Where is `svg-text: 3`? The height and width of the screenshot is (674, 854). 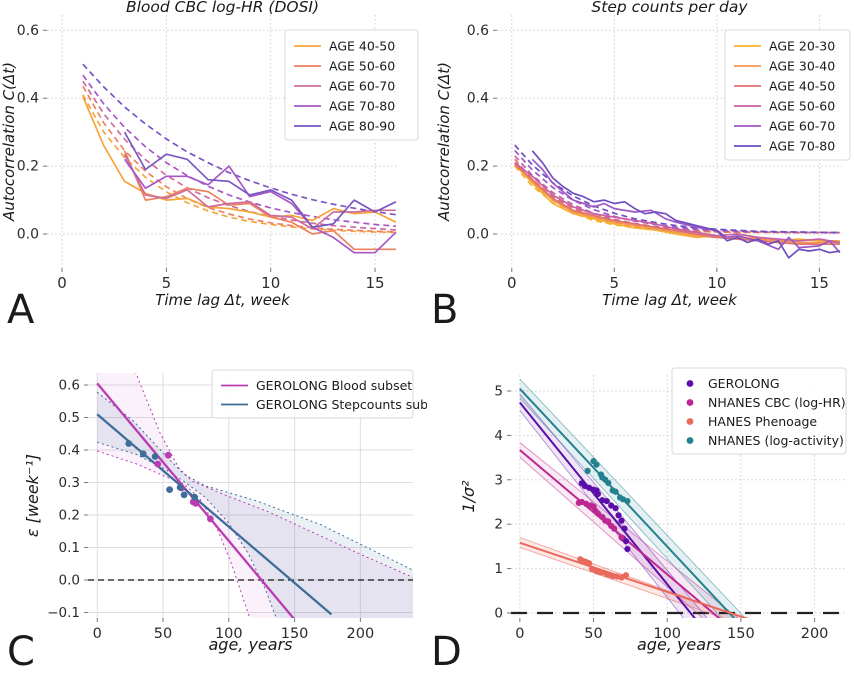
svg-text: 3 is located at coordinates (498, 480).